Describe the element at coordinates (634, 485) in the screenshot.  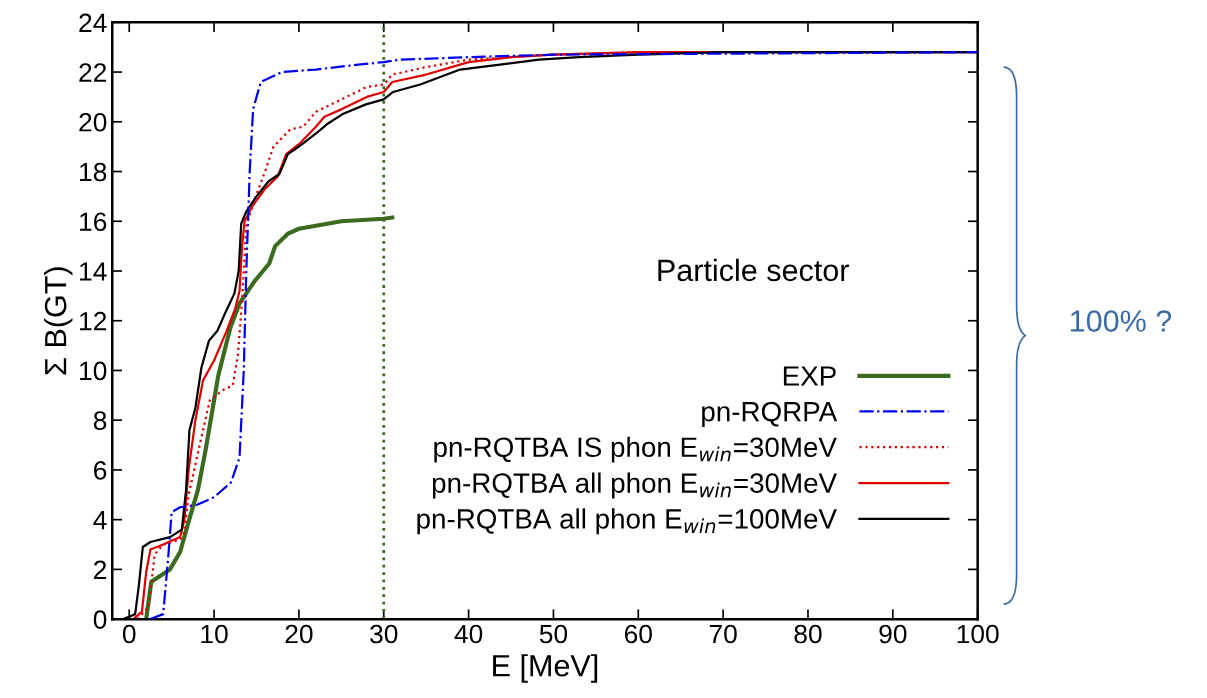
I see `legend-label: pn-RQTBA all phon E$_{win}$=30MeV` at that location.